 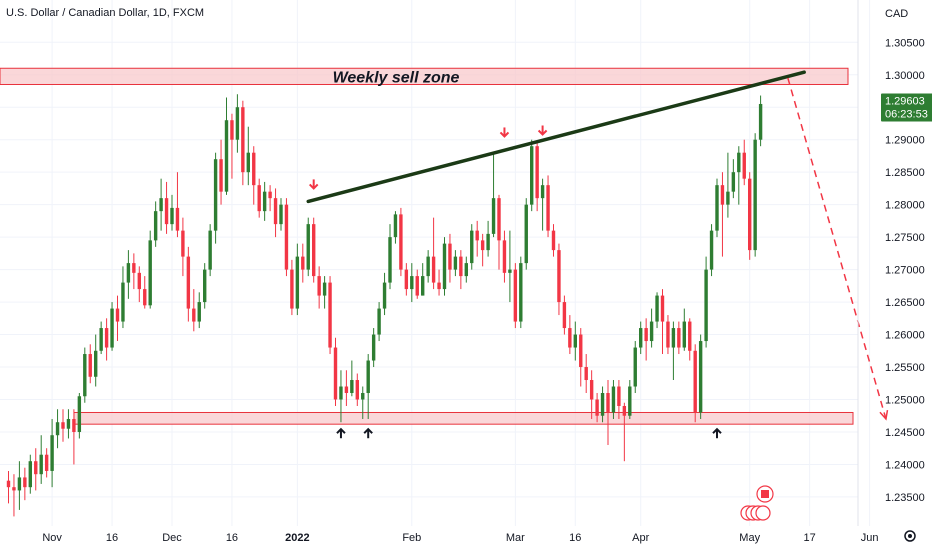 I want to click on buy-zone-box, so click(x=463, y=418).